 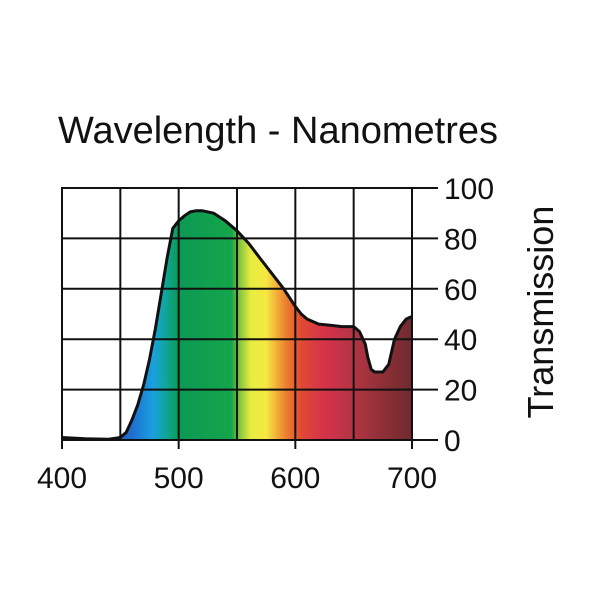 I want to click on y-tick-label: 80, so click(x=460, y=239).